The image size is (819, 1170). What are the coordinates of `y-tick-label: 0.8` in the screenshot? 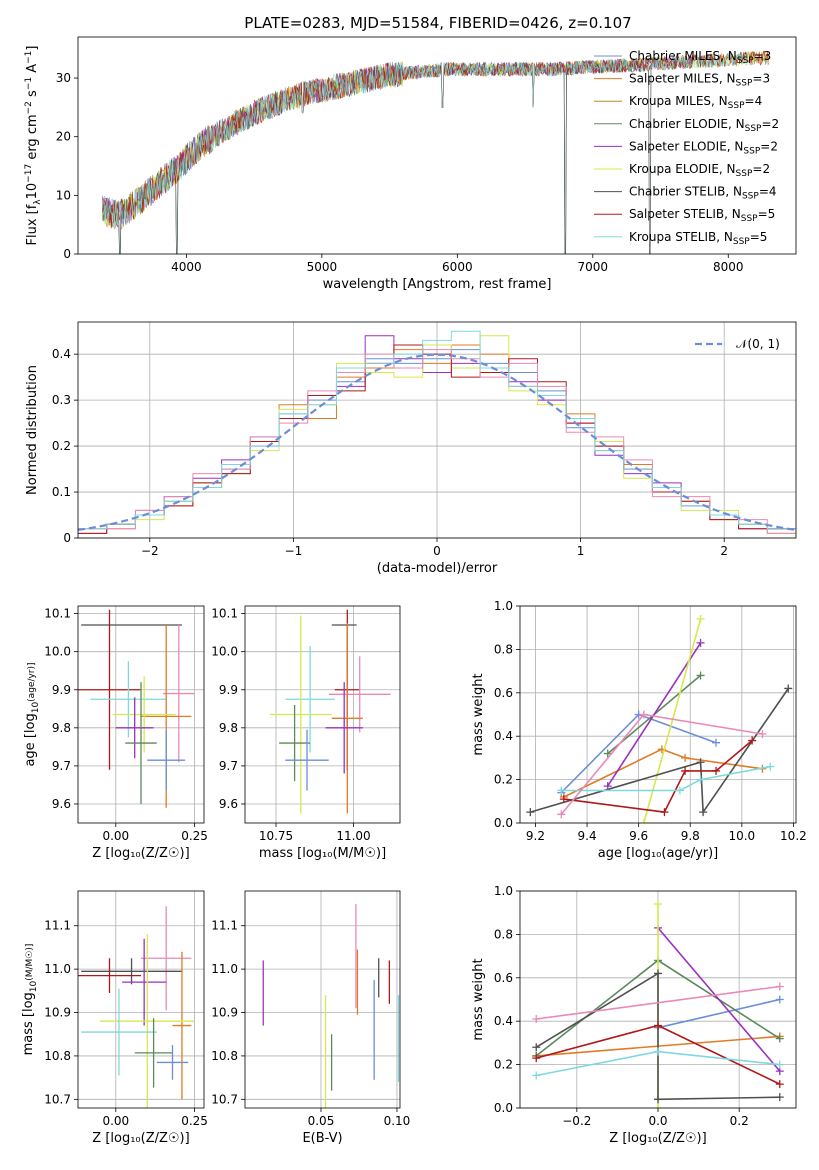 It's located at (503, 649).